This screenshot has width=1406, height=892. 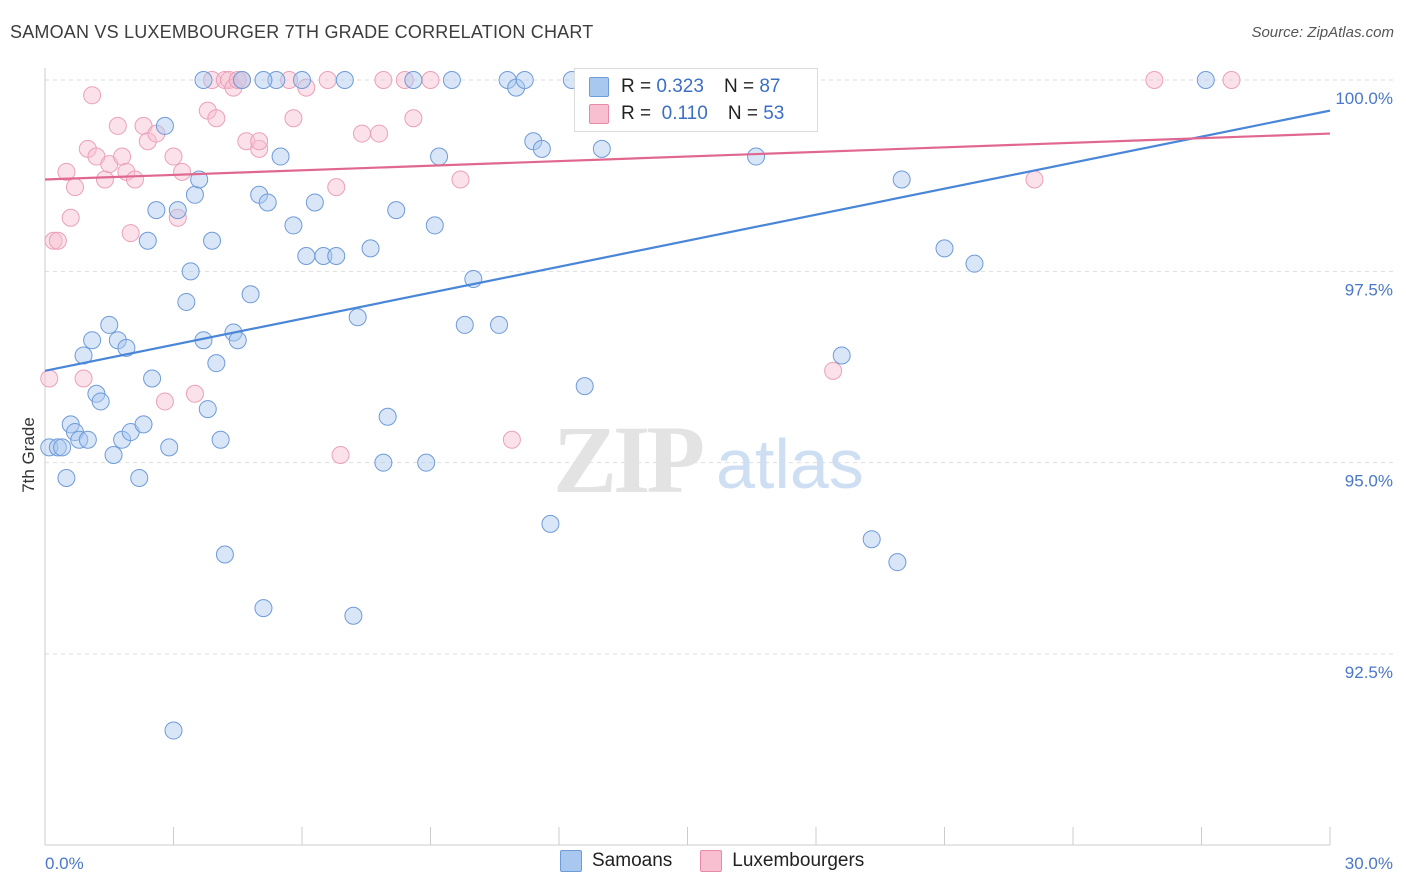 What do you see at coordinates (696, 100) in the screenshot?
I see `legend-box: R = 0.323 N = 87 R = 0.110 N = 53` at bounding box center [696, 100].